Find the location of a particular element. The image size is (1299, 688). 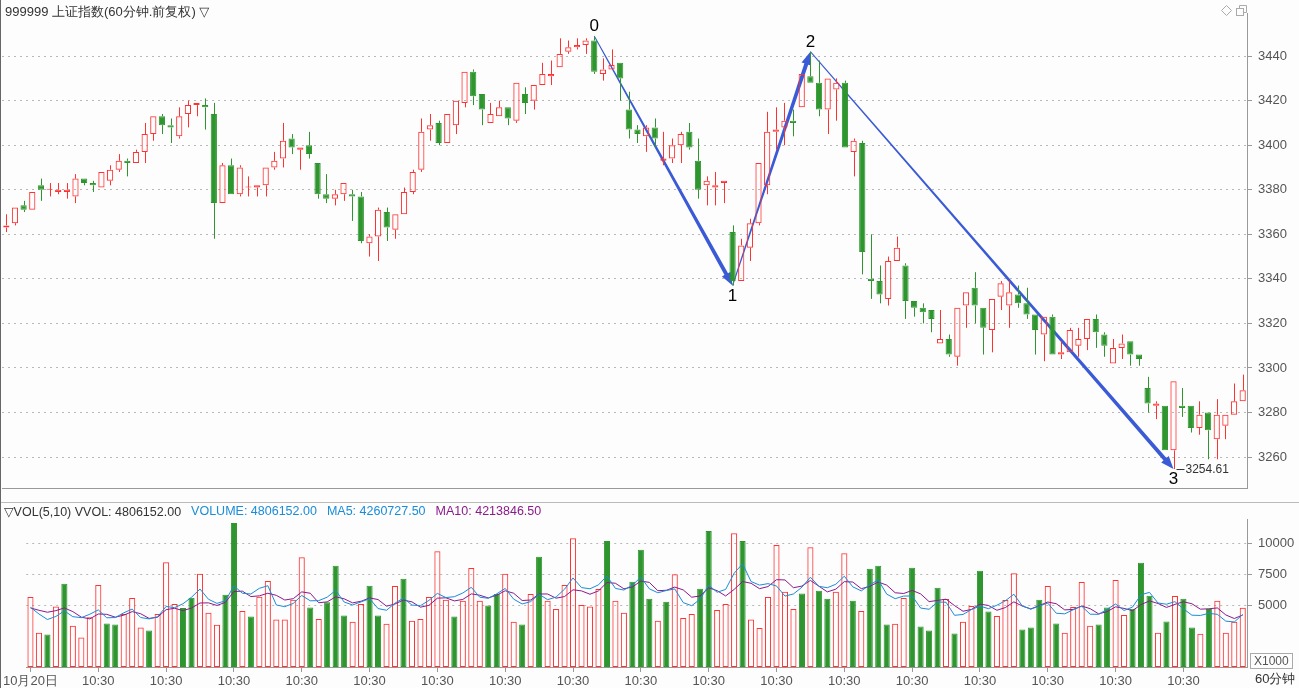

annotation: 1 is located at coordinates (732, 295).